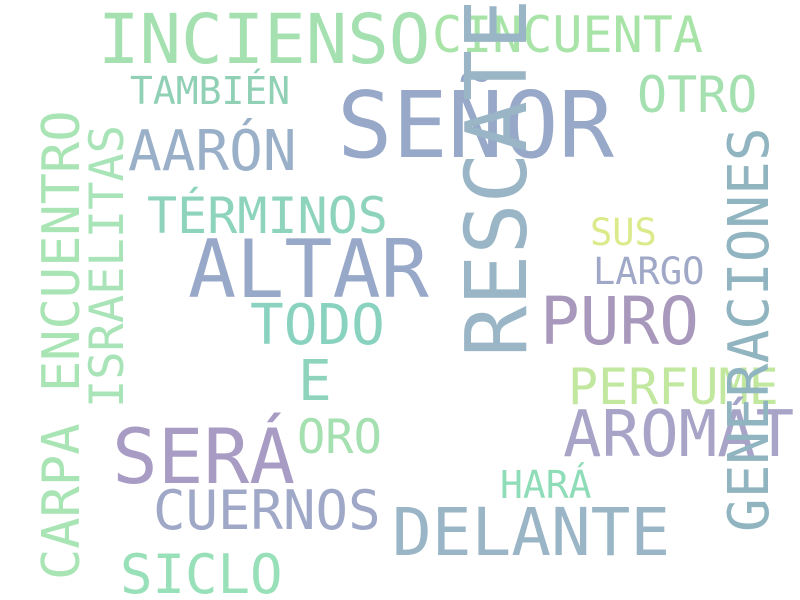 Image resolution: width=800 pixels, height=600 pixels. Describe the element at coordinates (308, 269) in the screenshot. I see `word-altar: ALTAR` at that location.